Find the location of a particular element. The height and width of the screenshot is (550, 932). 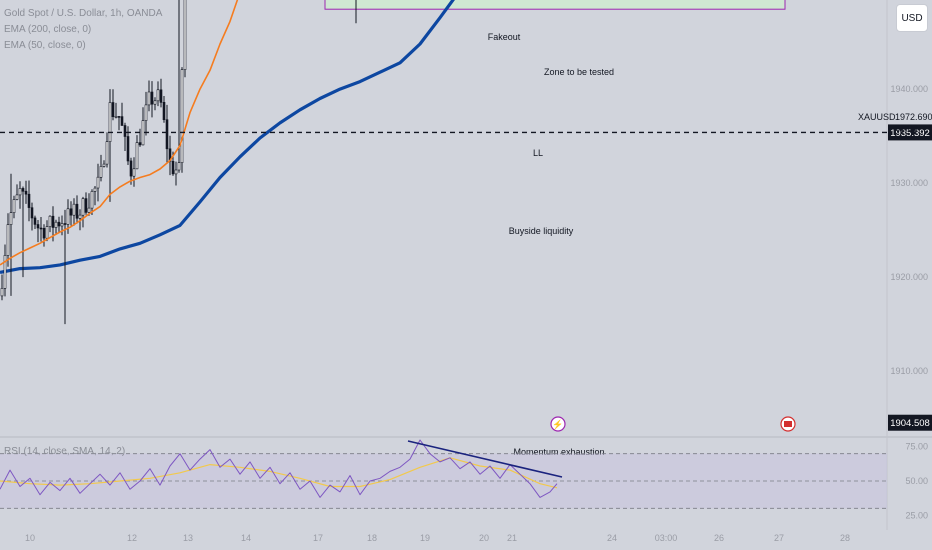

level-price-label: 1935.392 is located at coordinates (910, 133).